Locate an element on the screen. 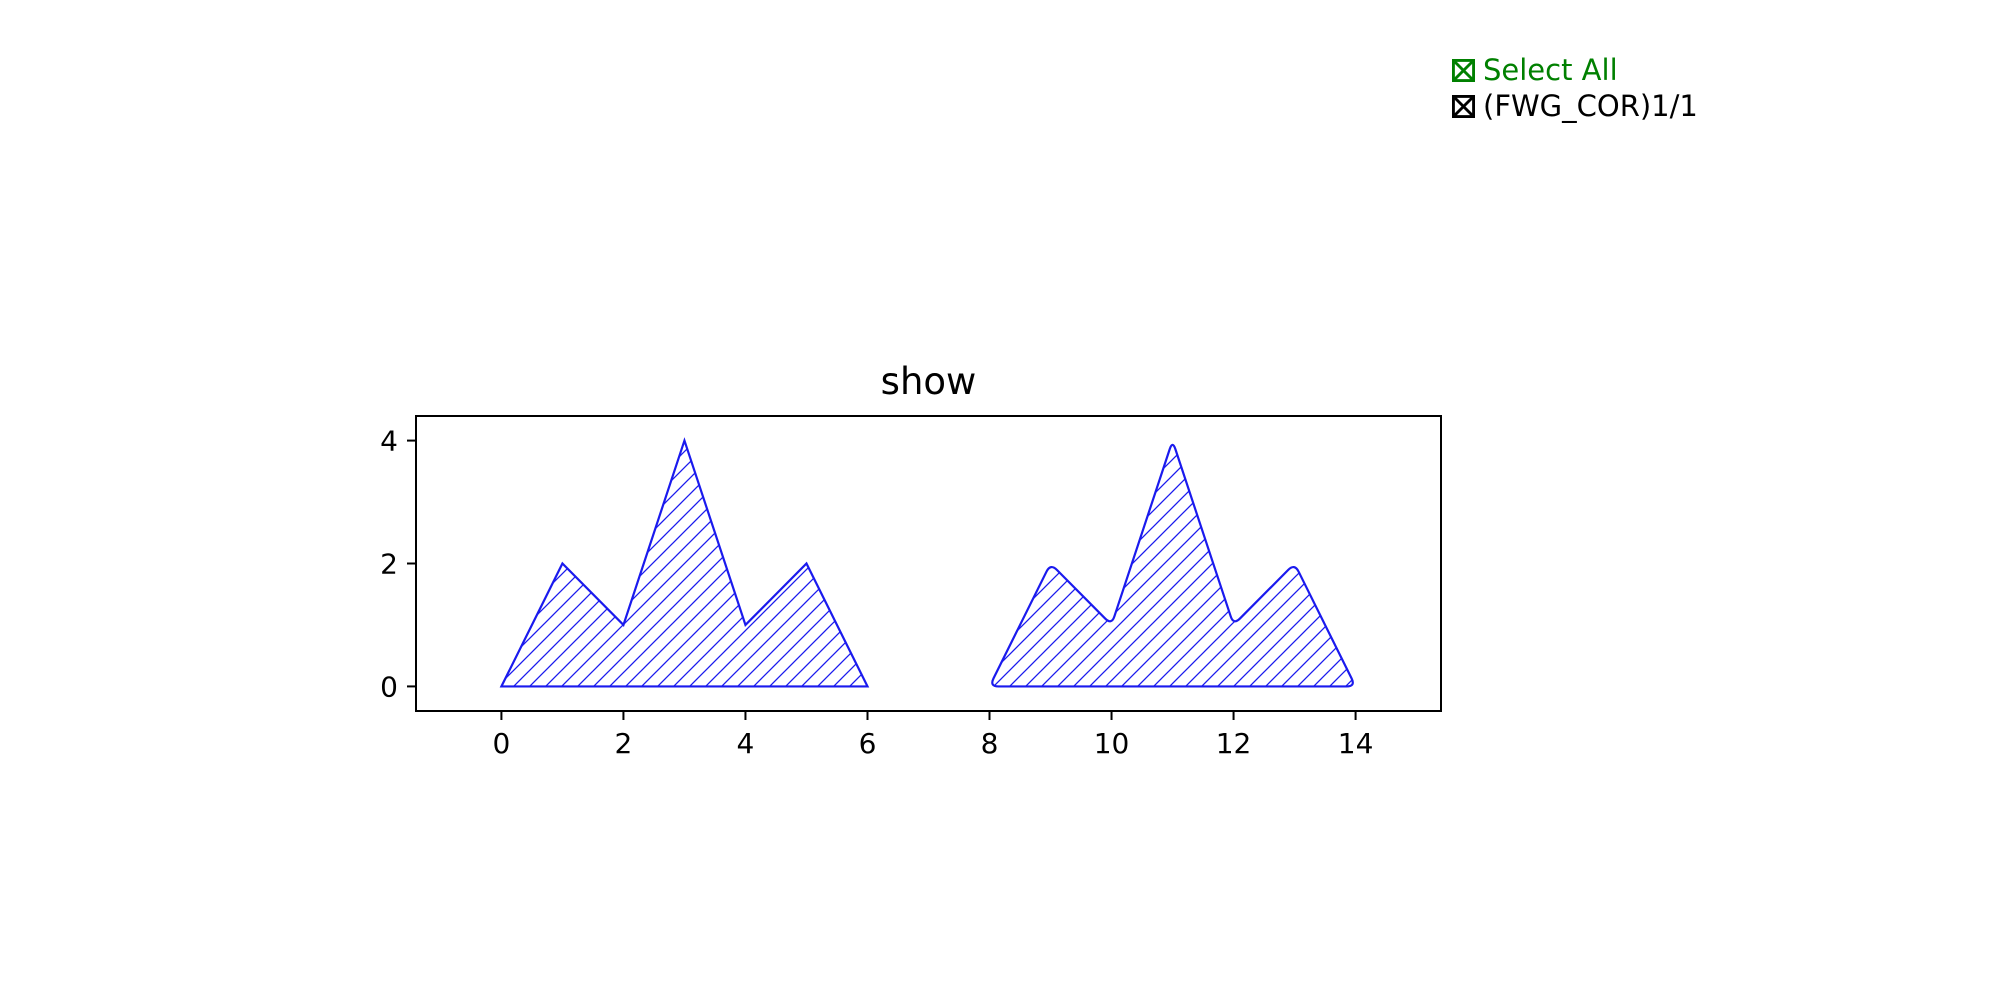 This screenshot has width=1999, height=1000. chart-title: show is located at coordinates (929, 381).